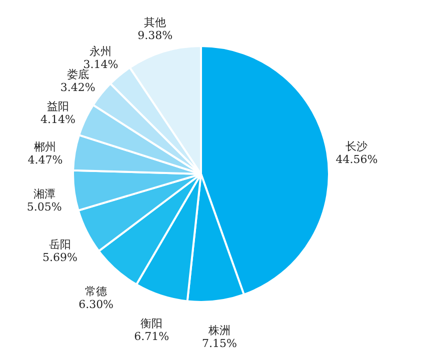  Describe the element at coordinates (45, 159) in the screenshot. I see `data-label: 4.47%` at that location.